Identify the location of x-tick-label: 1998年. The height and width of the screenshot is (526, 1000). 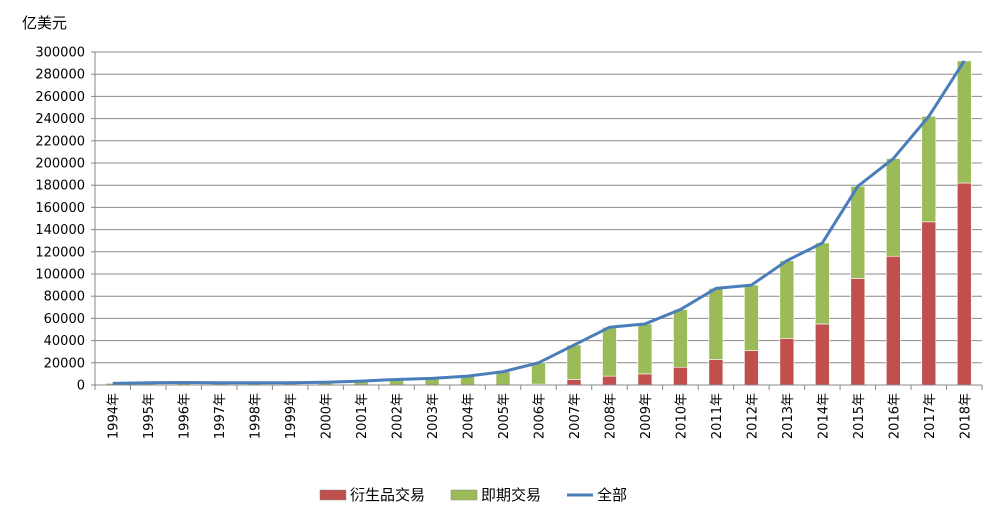
(256, 416).